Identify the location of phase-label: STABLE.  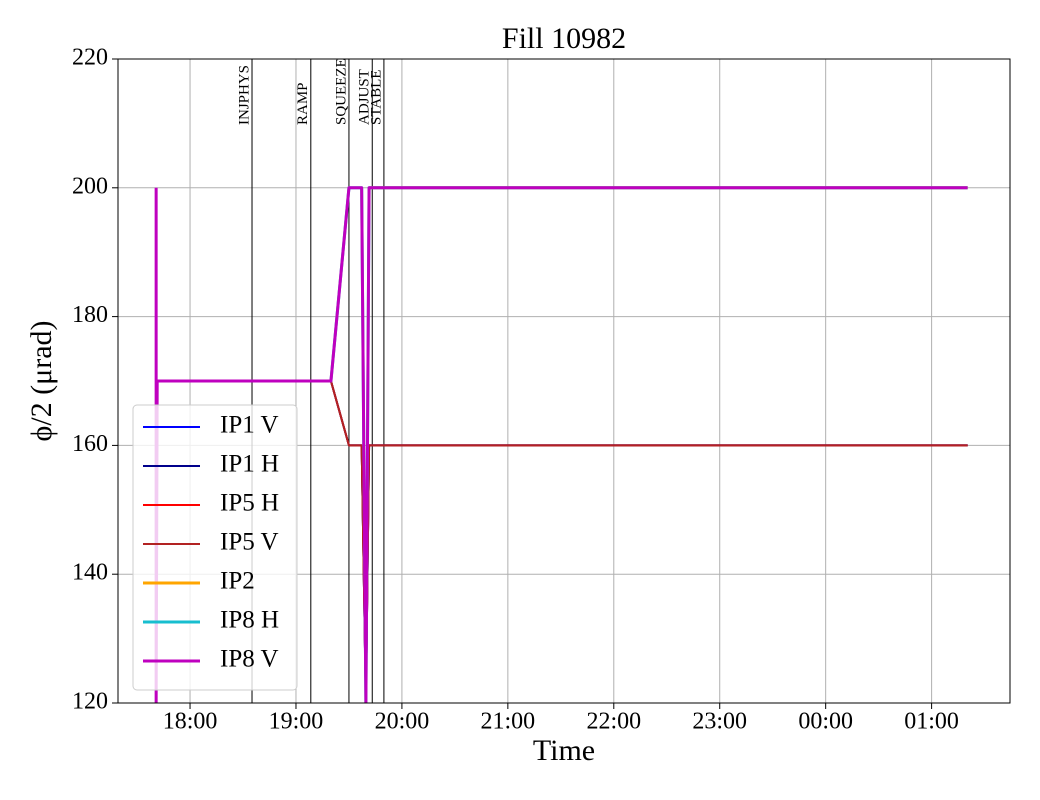
(376, 97).